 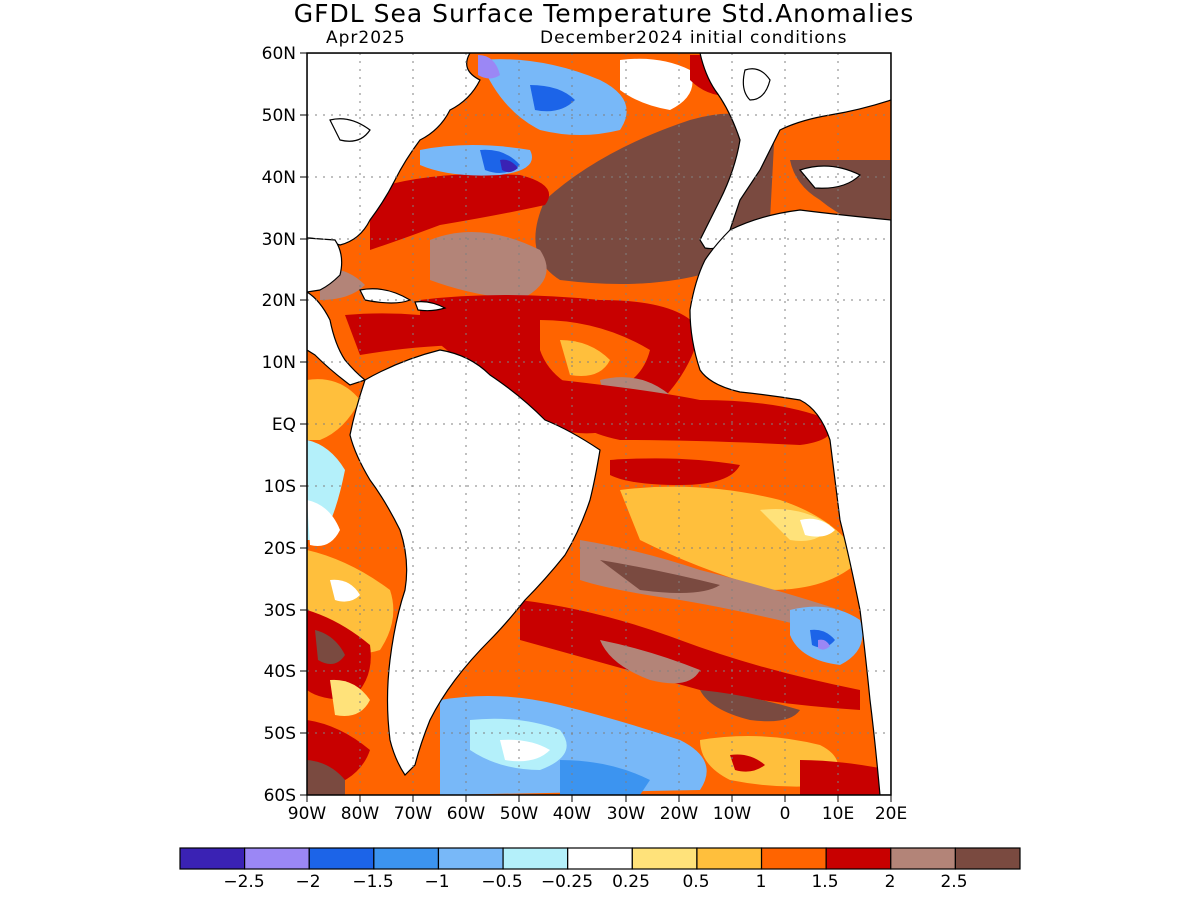 I want to click on colorbar-label: −1.5, so click(x=373, y=882).